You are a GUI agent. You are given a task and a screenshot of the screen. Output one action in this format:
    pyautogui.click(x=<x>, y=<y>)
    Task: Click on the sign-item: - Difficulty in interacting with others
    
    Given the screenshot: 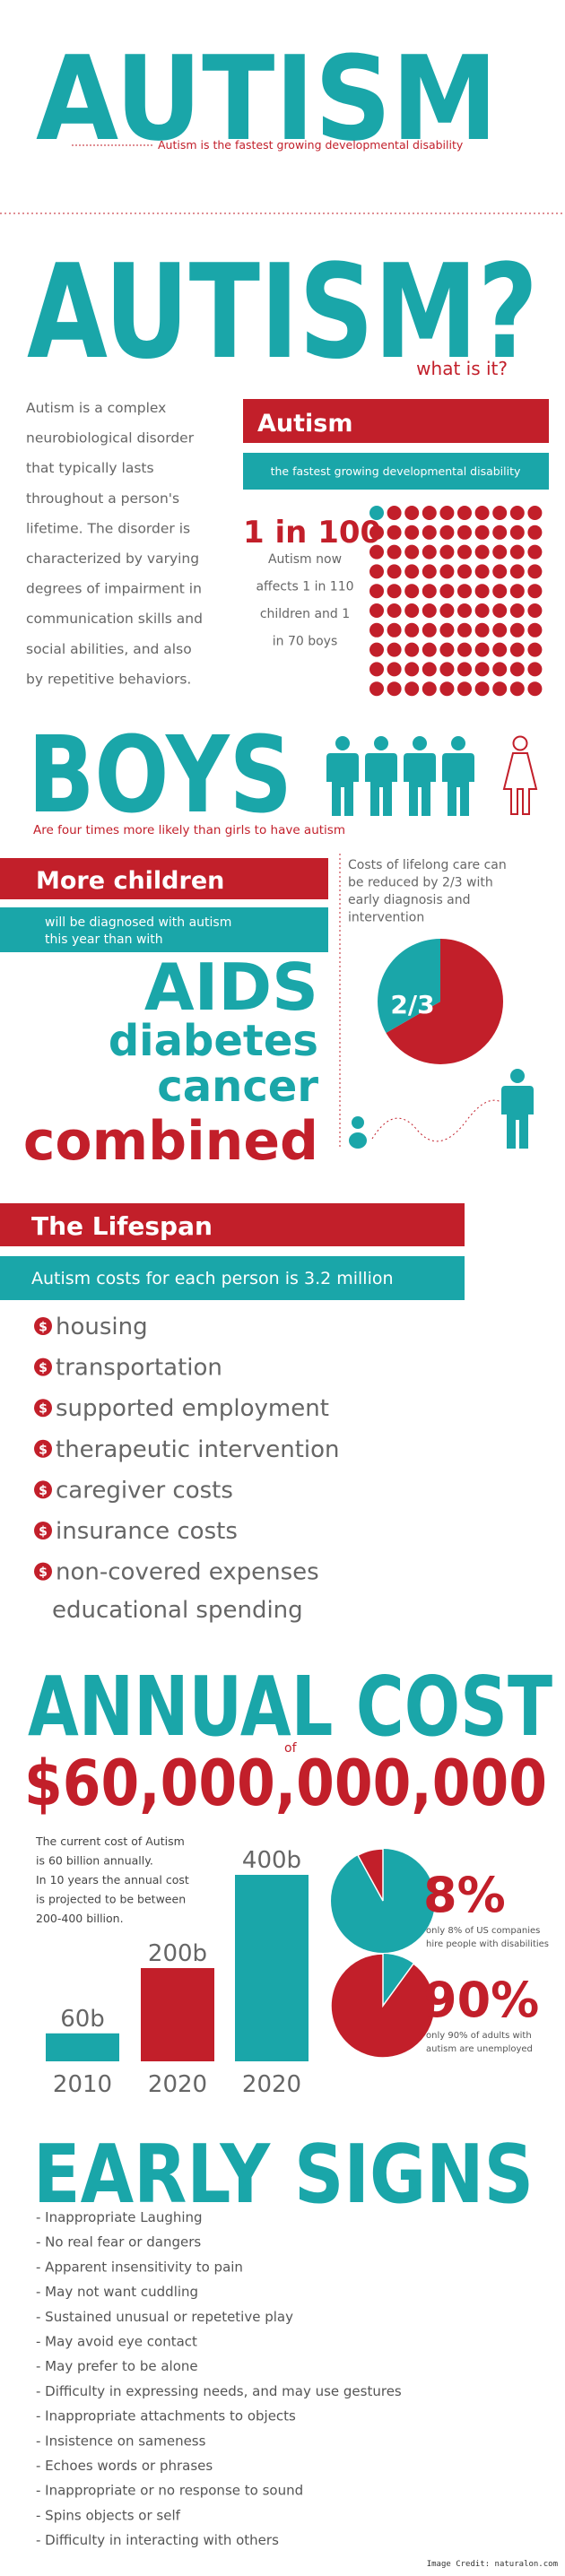 What is the action you would take?
    pyautogui.click(x=157, y=2540)
    